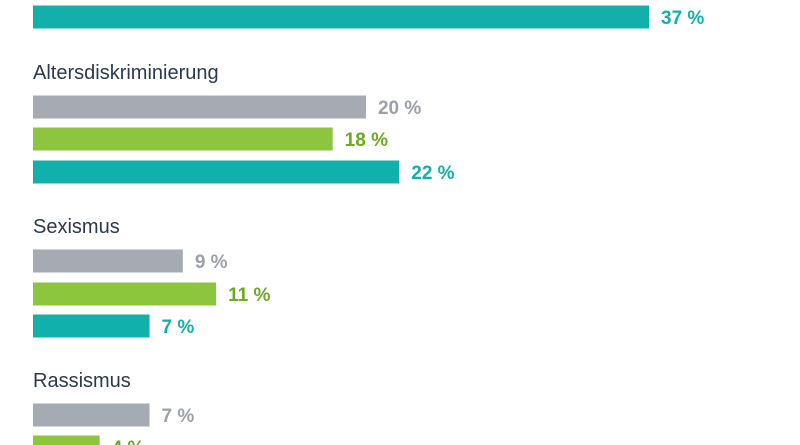  I want to click on group-label-2: Sexismus, so click(76, 227).